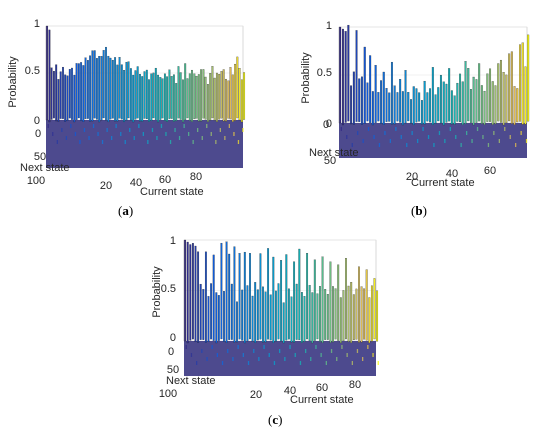  I want to click on x-tick-label: 40, so click(136, 183).